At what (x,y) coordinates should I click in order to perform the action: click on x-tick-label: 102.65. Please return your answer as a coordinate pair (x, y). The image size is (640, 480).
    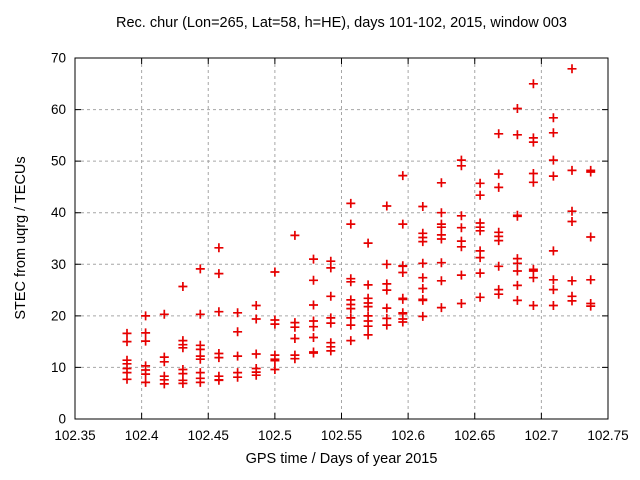
    Looking at the image, I should click on (474, 435).